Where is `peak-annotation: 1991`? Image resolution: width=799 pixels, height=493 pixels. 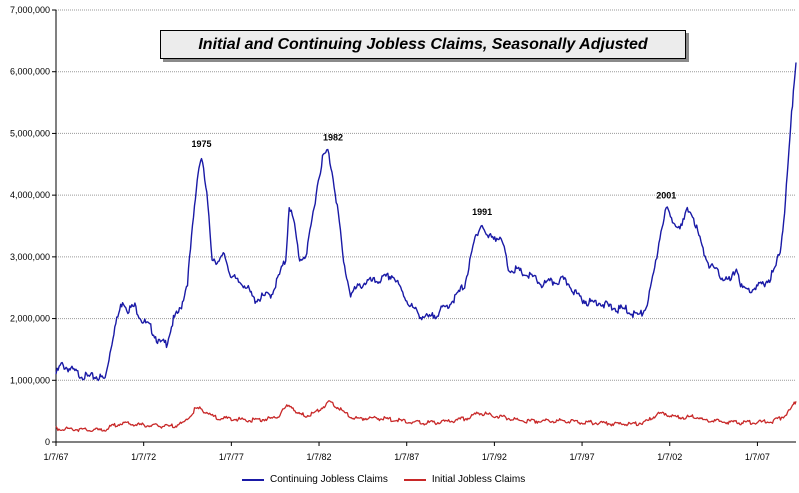
peak-annotation: 1991 is located at coordinates (482, 212).